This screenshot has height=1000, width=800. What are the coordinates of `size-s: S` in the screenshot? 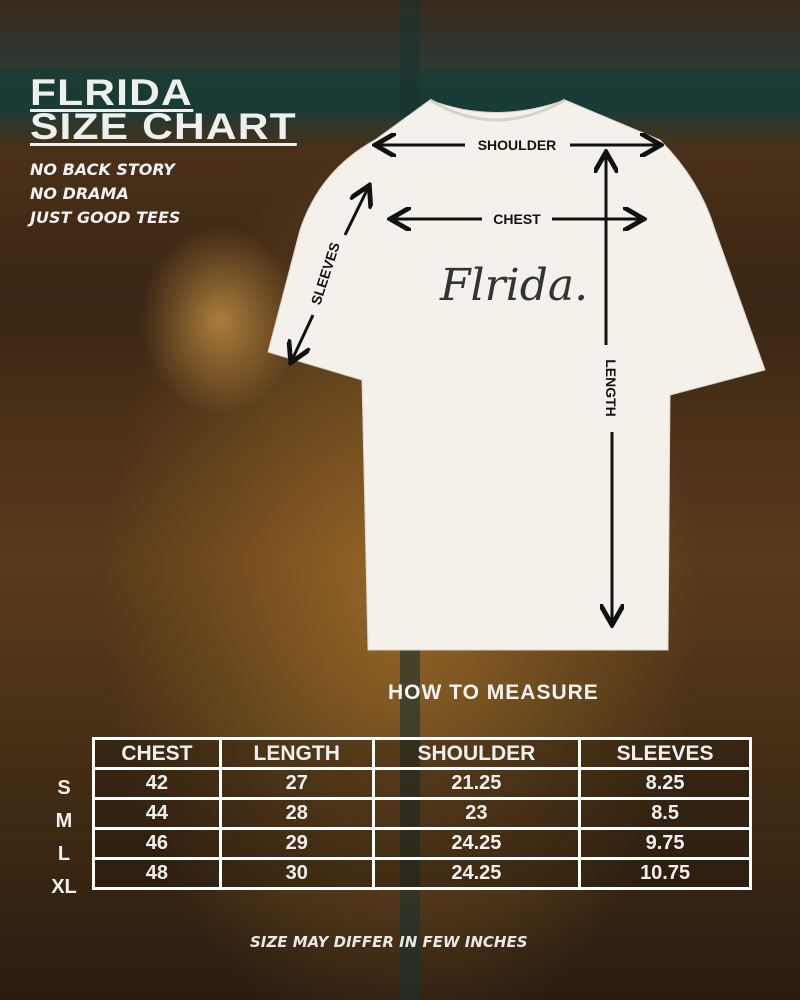 It's located at (64, 788).